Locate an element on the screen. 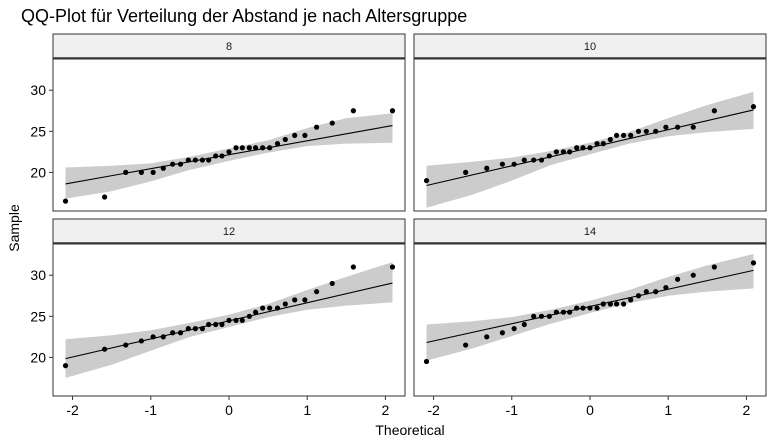 This screenshot has width=777, height=446. x-tick-label: 1 is located at coordinates (668, 410).